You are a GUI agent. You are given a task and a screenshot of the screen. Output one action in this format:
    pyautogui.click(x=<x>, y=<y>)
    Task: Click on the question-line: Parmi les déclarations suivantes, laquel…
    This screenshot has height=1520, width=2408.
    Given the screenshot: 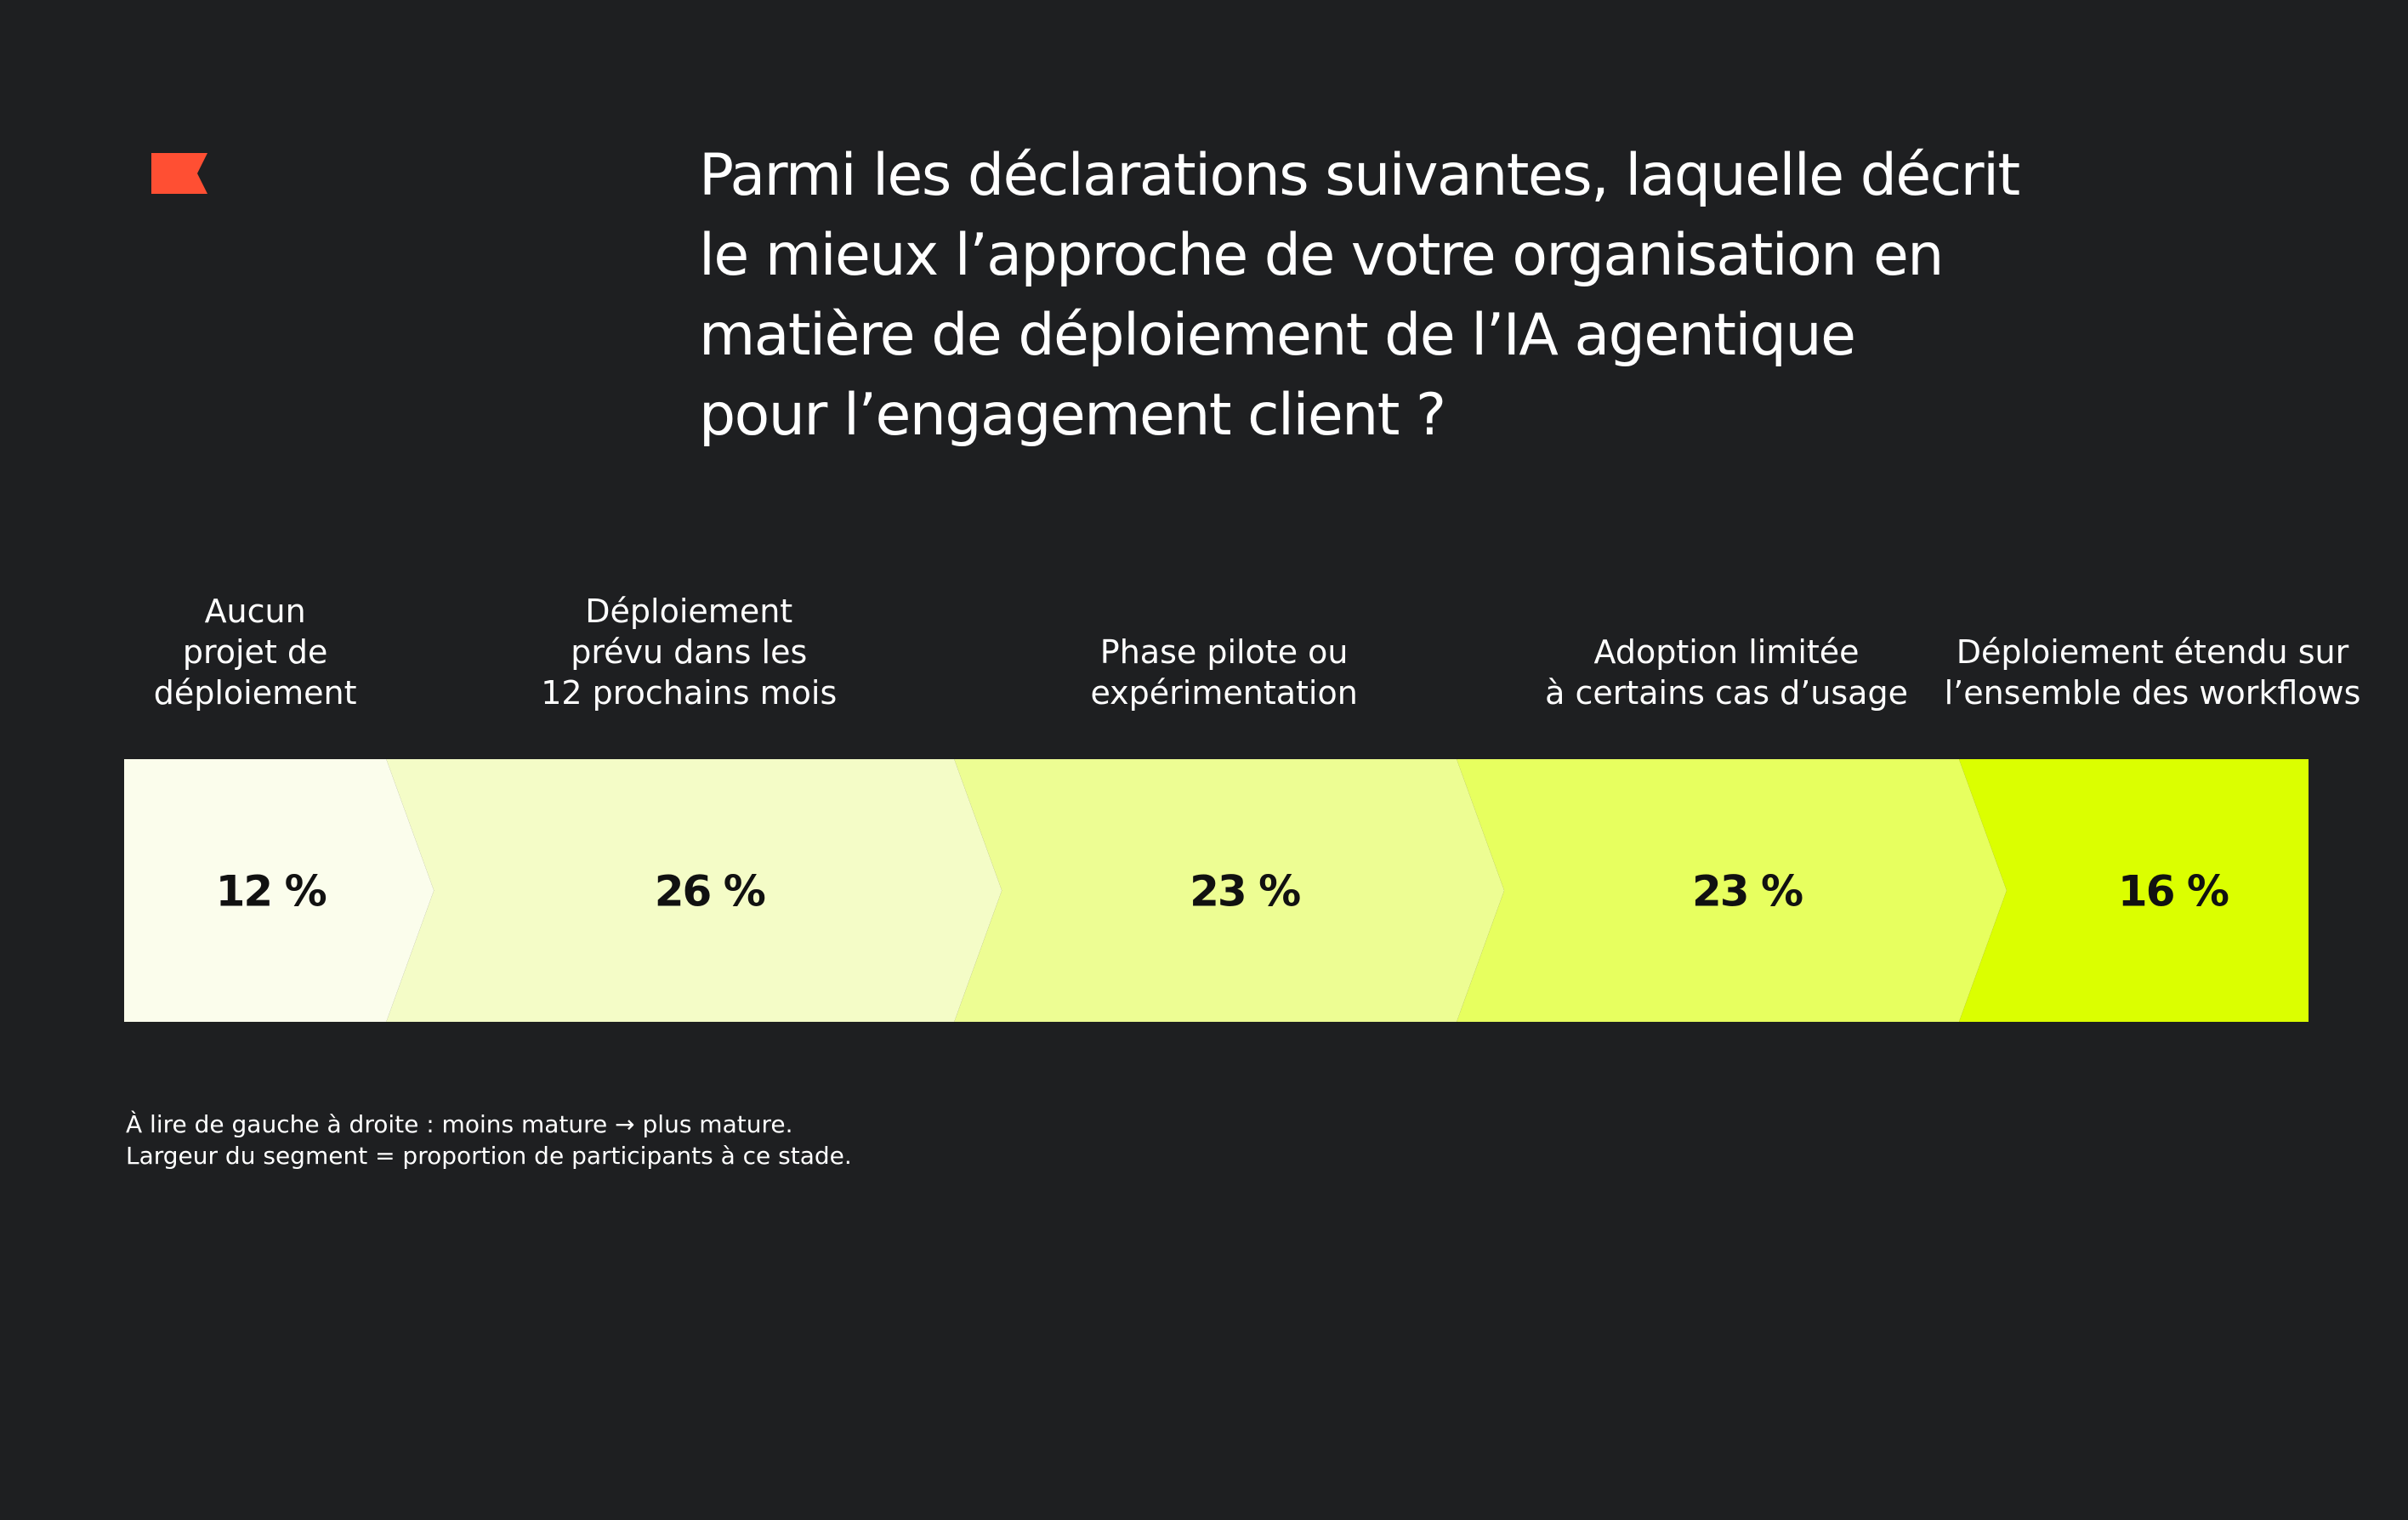 What is the action you would take?
    pyautogui.click(x=1359, y=175)
    